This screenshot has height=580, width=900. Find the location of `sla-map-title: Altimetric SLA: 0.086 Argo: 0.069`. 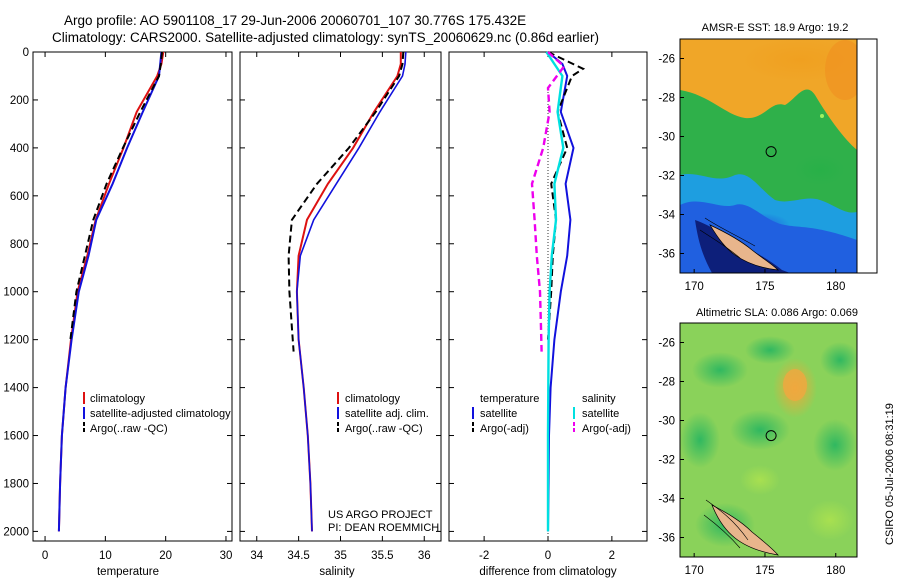

sla-map-title: Altimetric SLA: 0.086 Argo: 0.069 is located at coordinates (777, 313).